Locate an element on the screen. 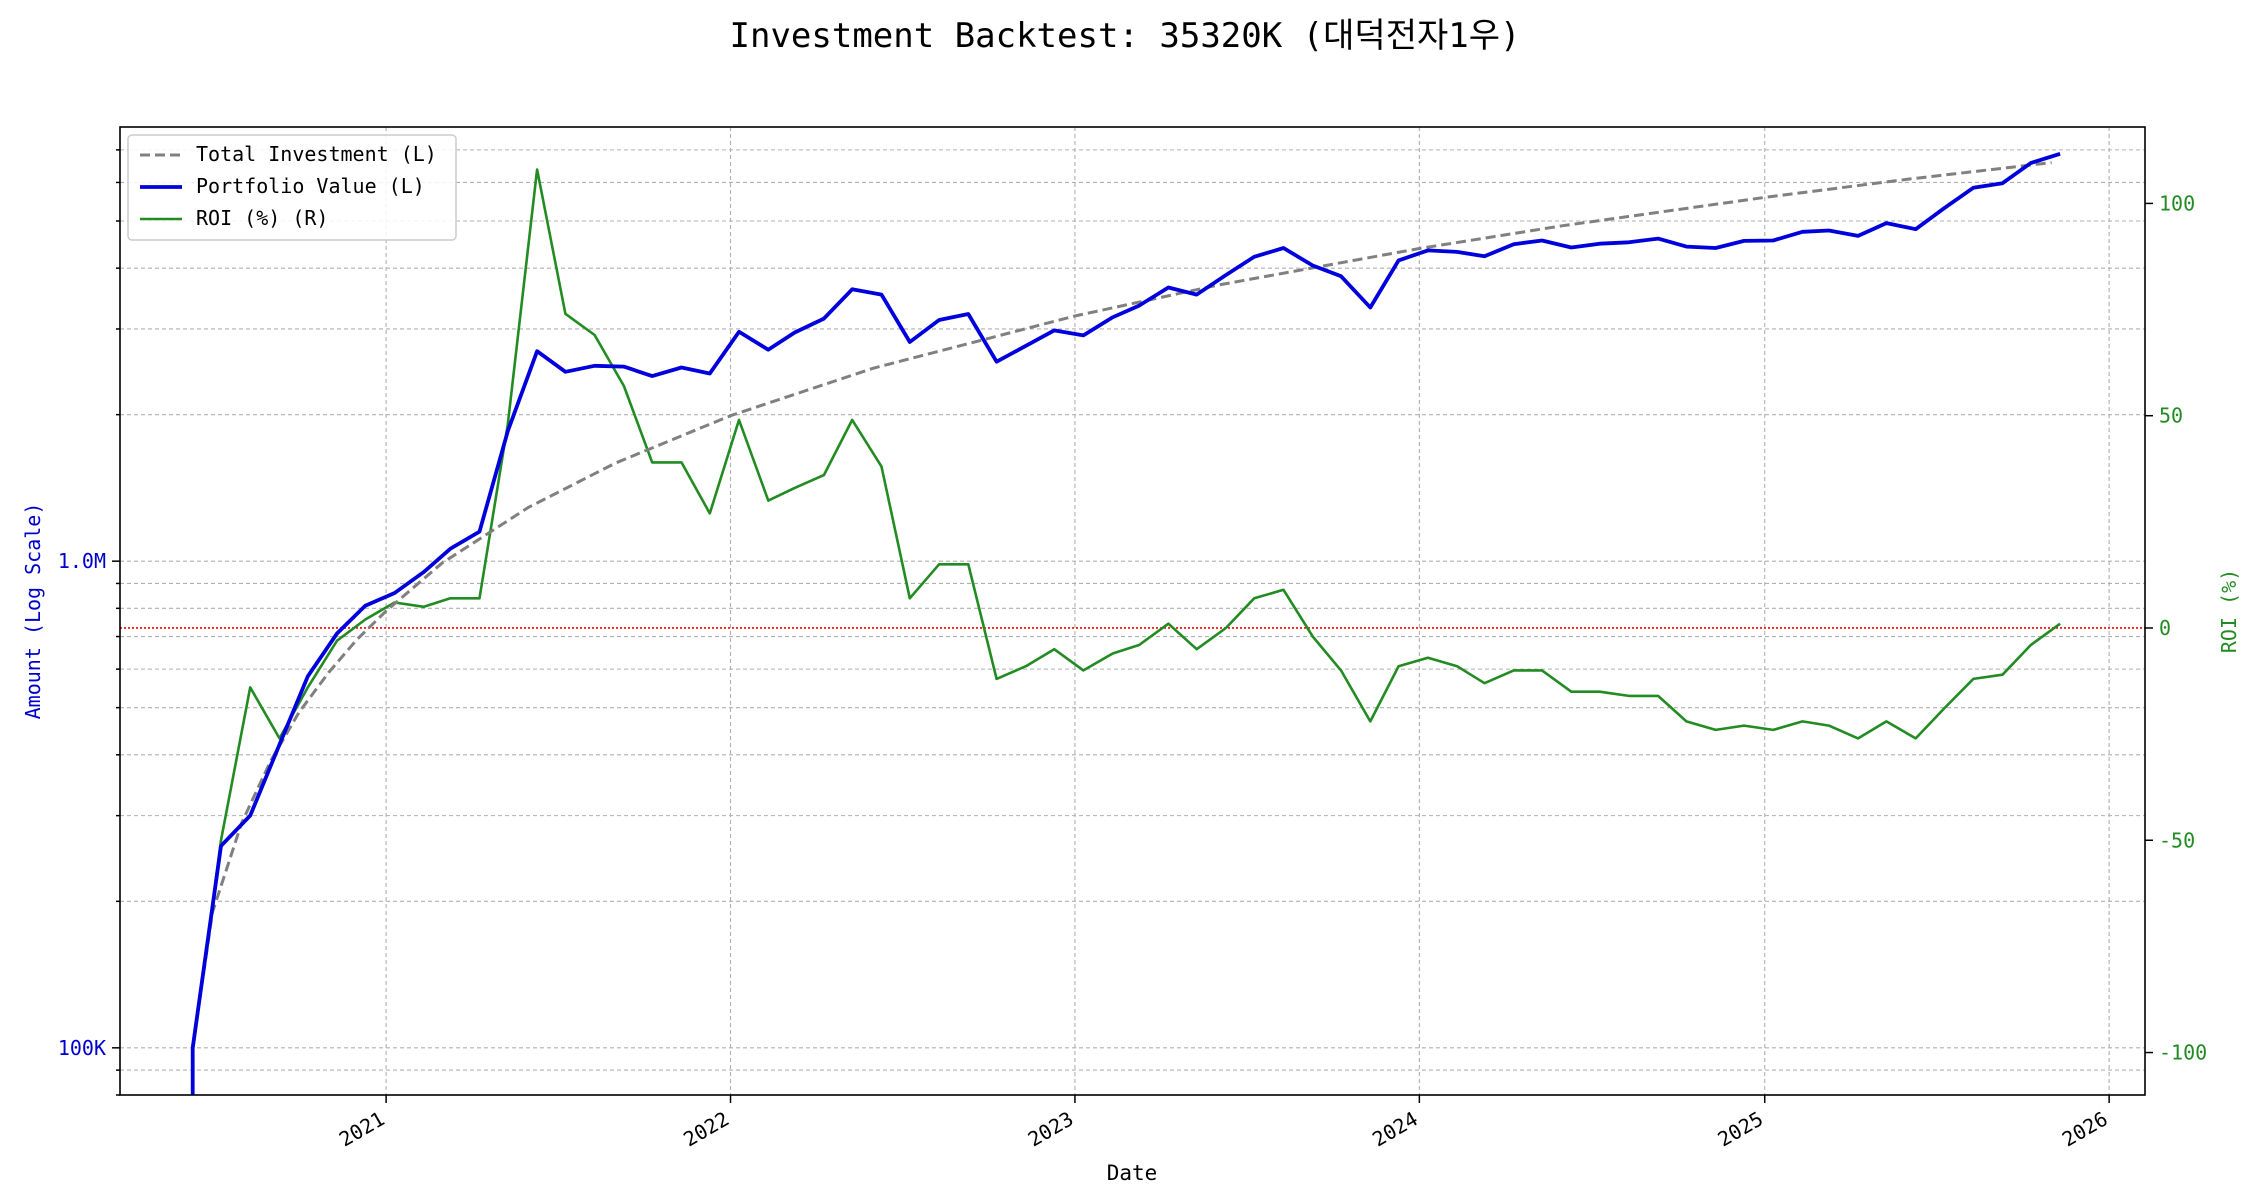  y-right-tick-label: 0 is located at coordinates (2165, 628).